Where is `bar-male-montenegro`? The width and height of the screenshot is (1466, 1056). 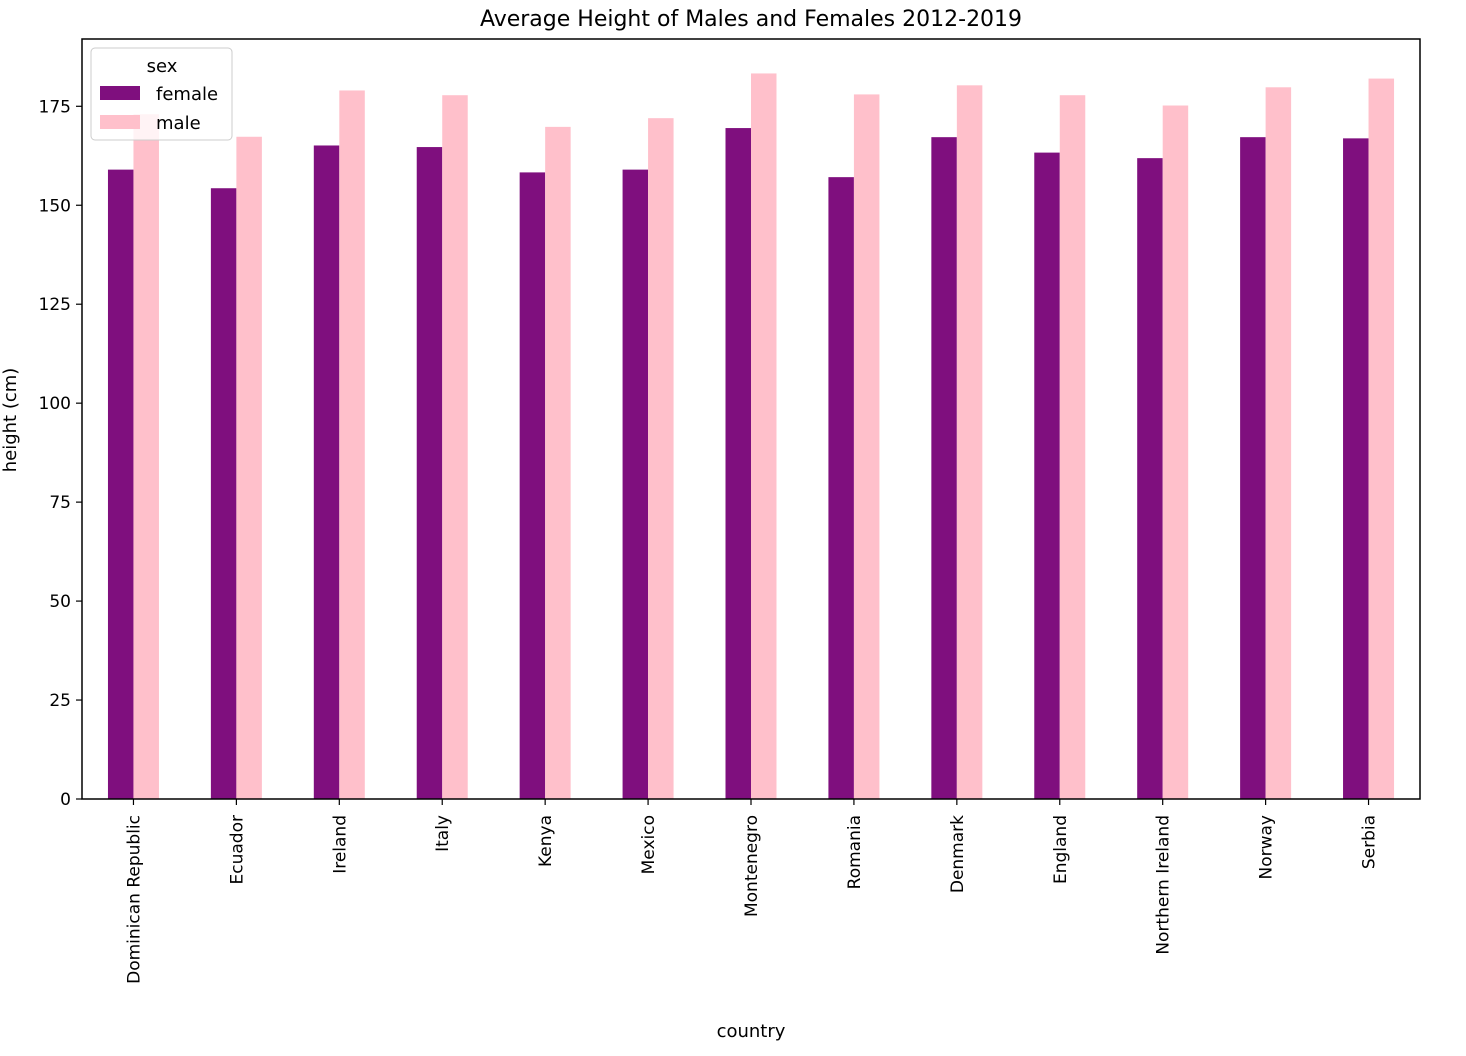 bar-male-montenegro is located at coordinates (764, 436).